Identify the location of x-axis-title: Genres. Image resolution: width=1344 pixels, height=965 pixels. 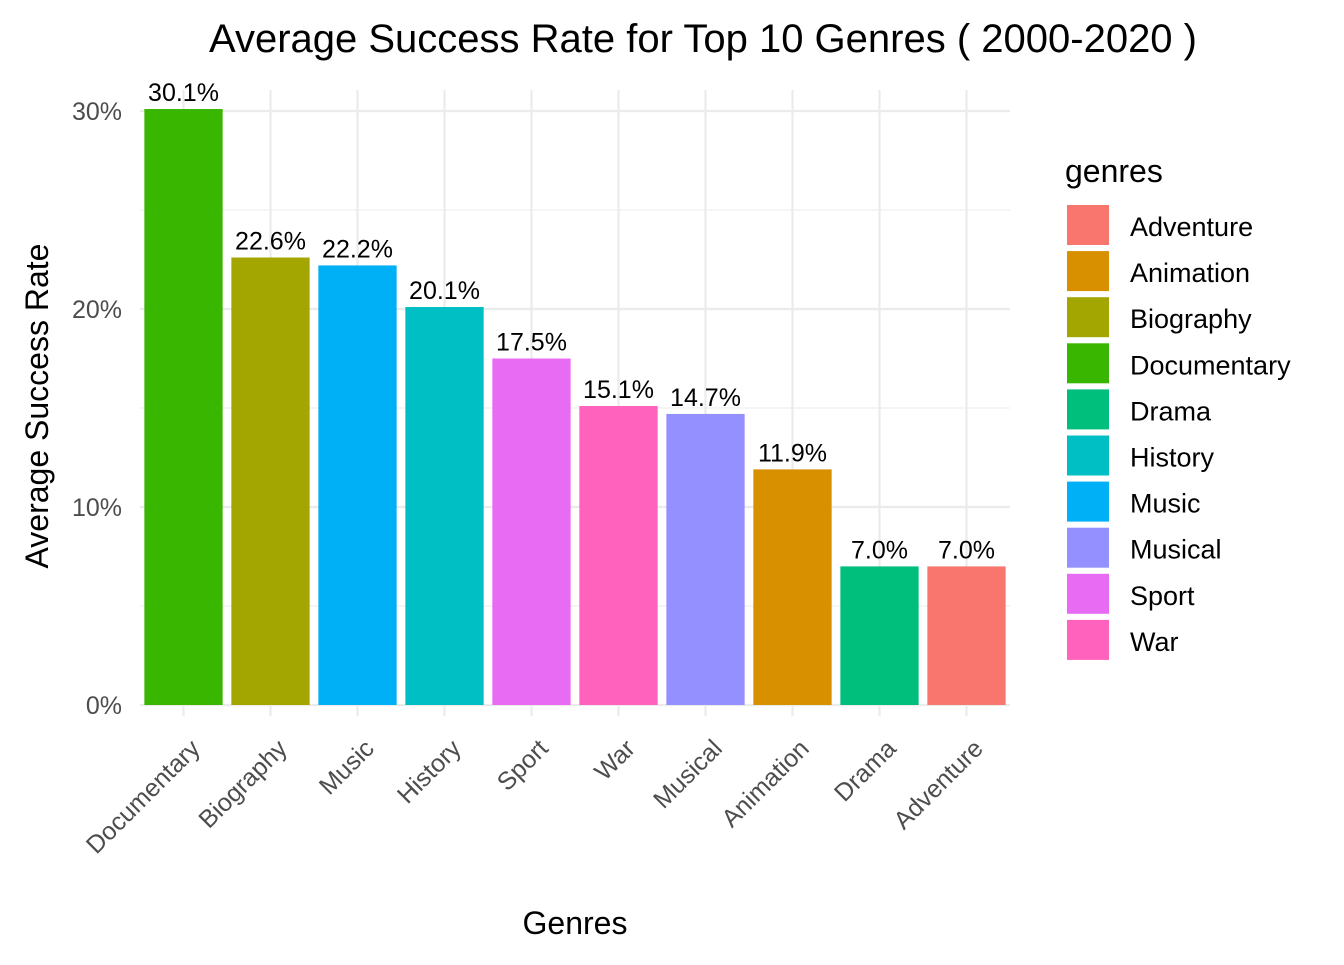
(575, 923).